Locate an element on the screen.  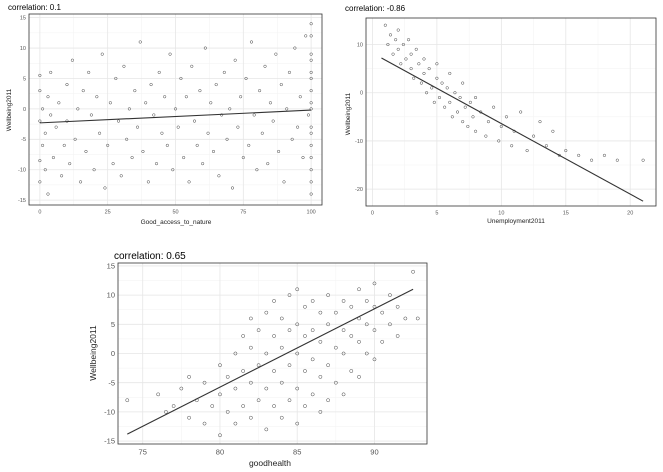
x-tick-label: 75 is located at coordinates (143, 452).